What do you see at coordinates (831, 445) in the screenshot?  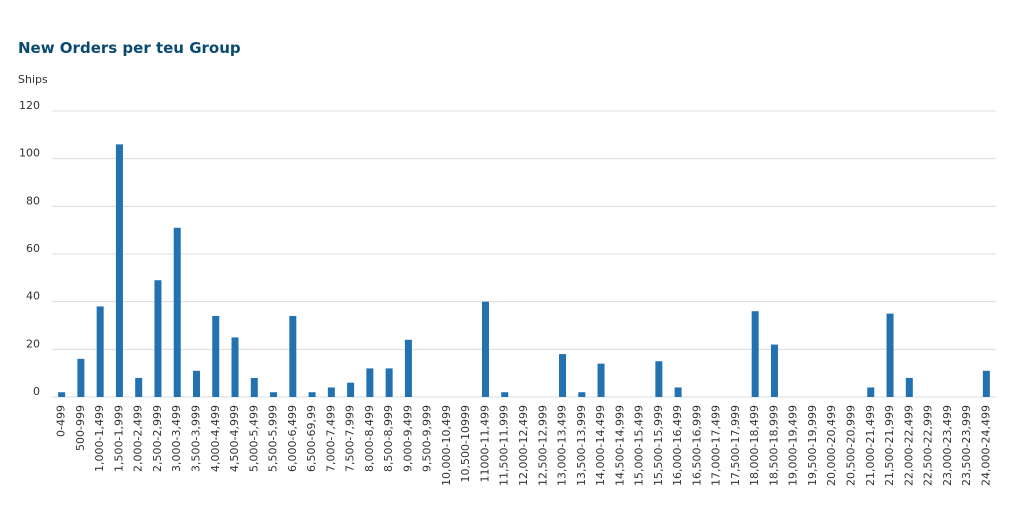 I see `x-tick-label: 20,000-20,499` at bounding box center [831, 445].